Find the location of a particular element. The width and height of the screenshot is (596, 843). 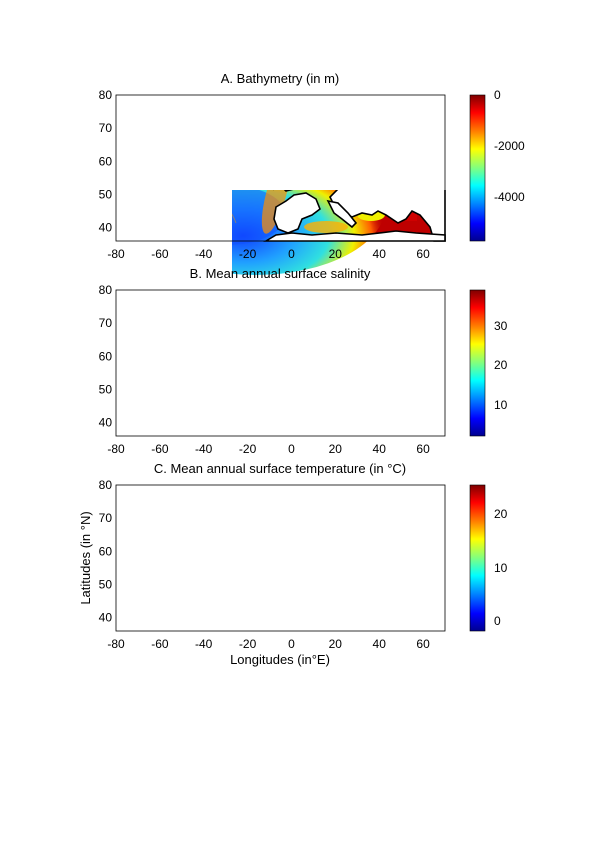

x-axis-label: Longitudes (in°E) is located at coordinates (280, 659).